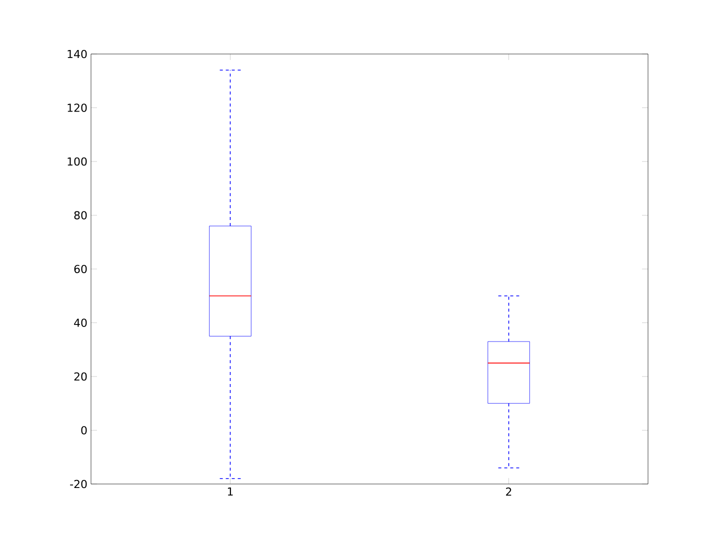 The height and width of the screenshot is (538, 720). I want to click on y-tick-label: 0, so click(84, 430).